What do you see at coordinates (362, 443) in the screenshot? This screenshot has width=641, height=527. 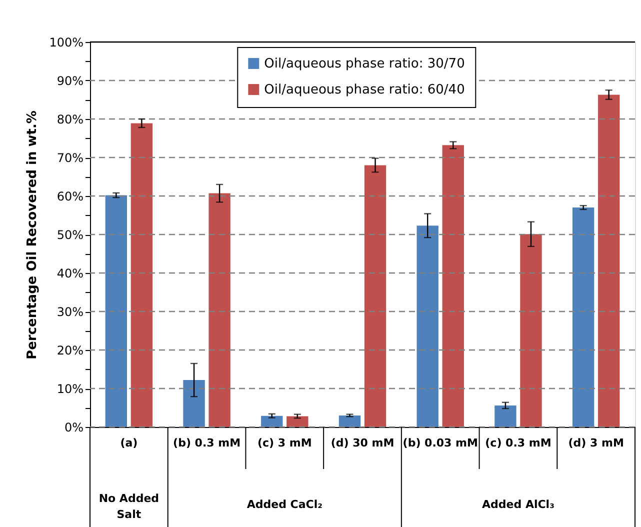 I see `x-tick-label: (d) 30 mM` at bounding box center [362, 443].